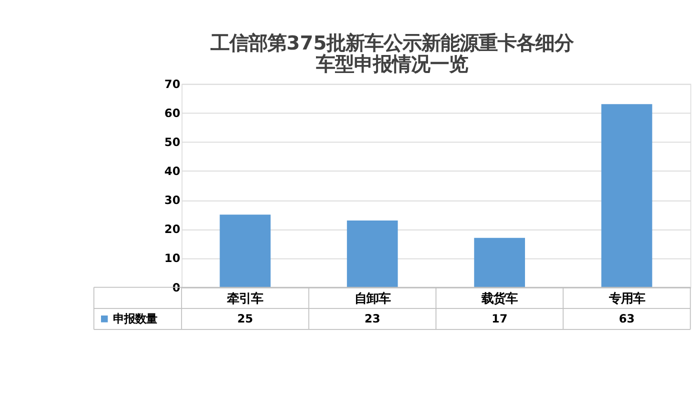 This screenshot has height=407, width=700. I want to click on data-label: 23, so click(372, 318).